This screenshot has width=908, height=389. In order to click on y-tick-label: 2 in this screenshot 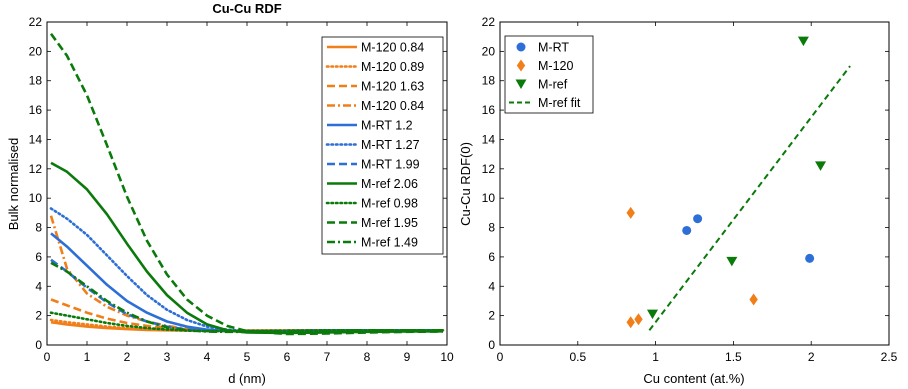, I will do `click(38, 316)`.